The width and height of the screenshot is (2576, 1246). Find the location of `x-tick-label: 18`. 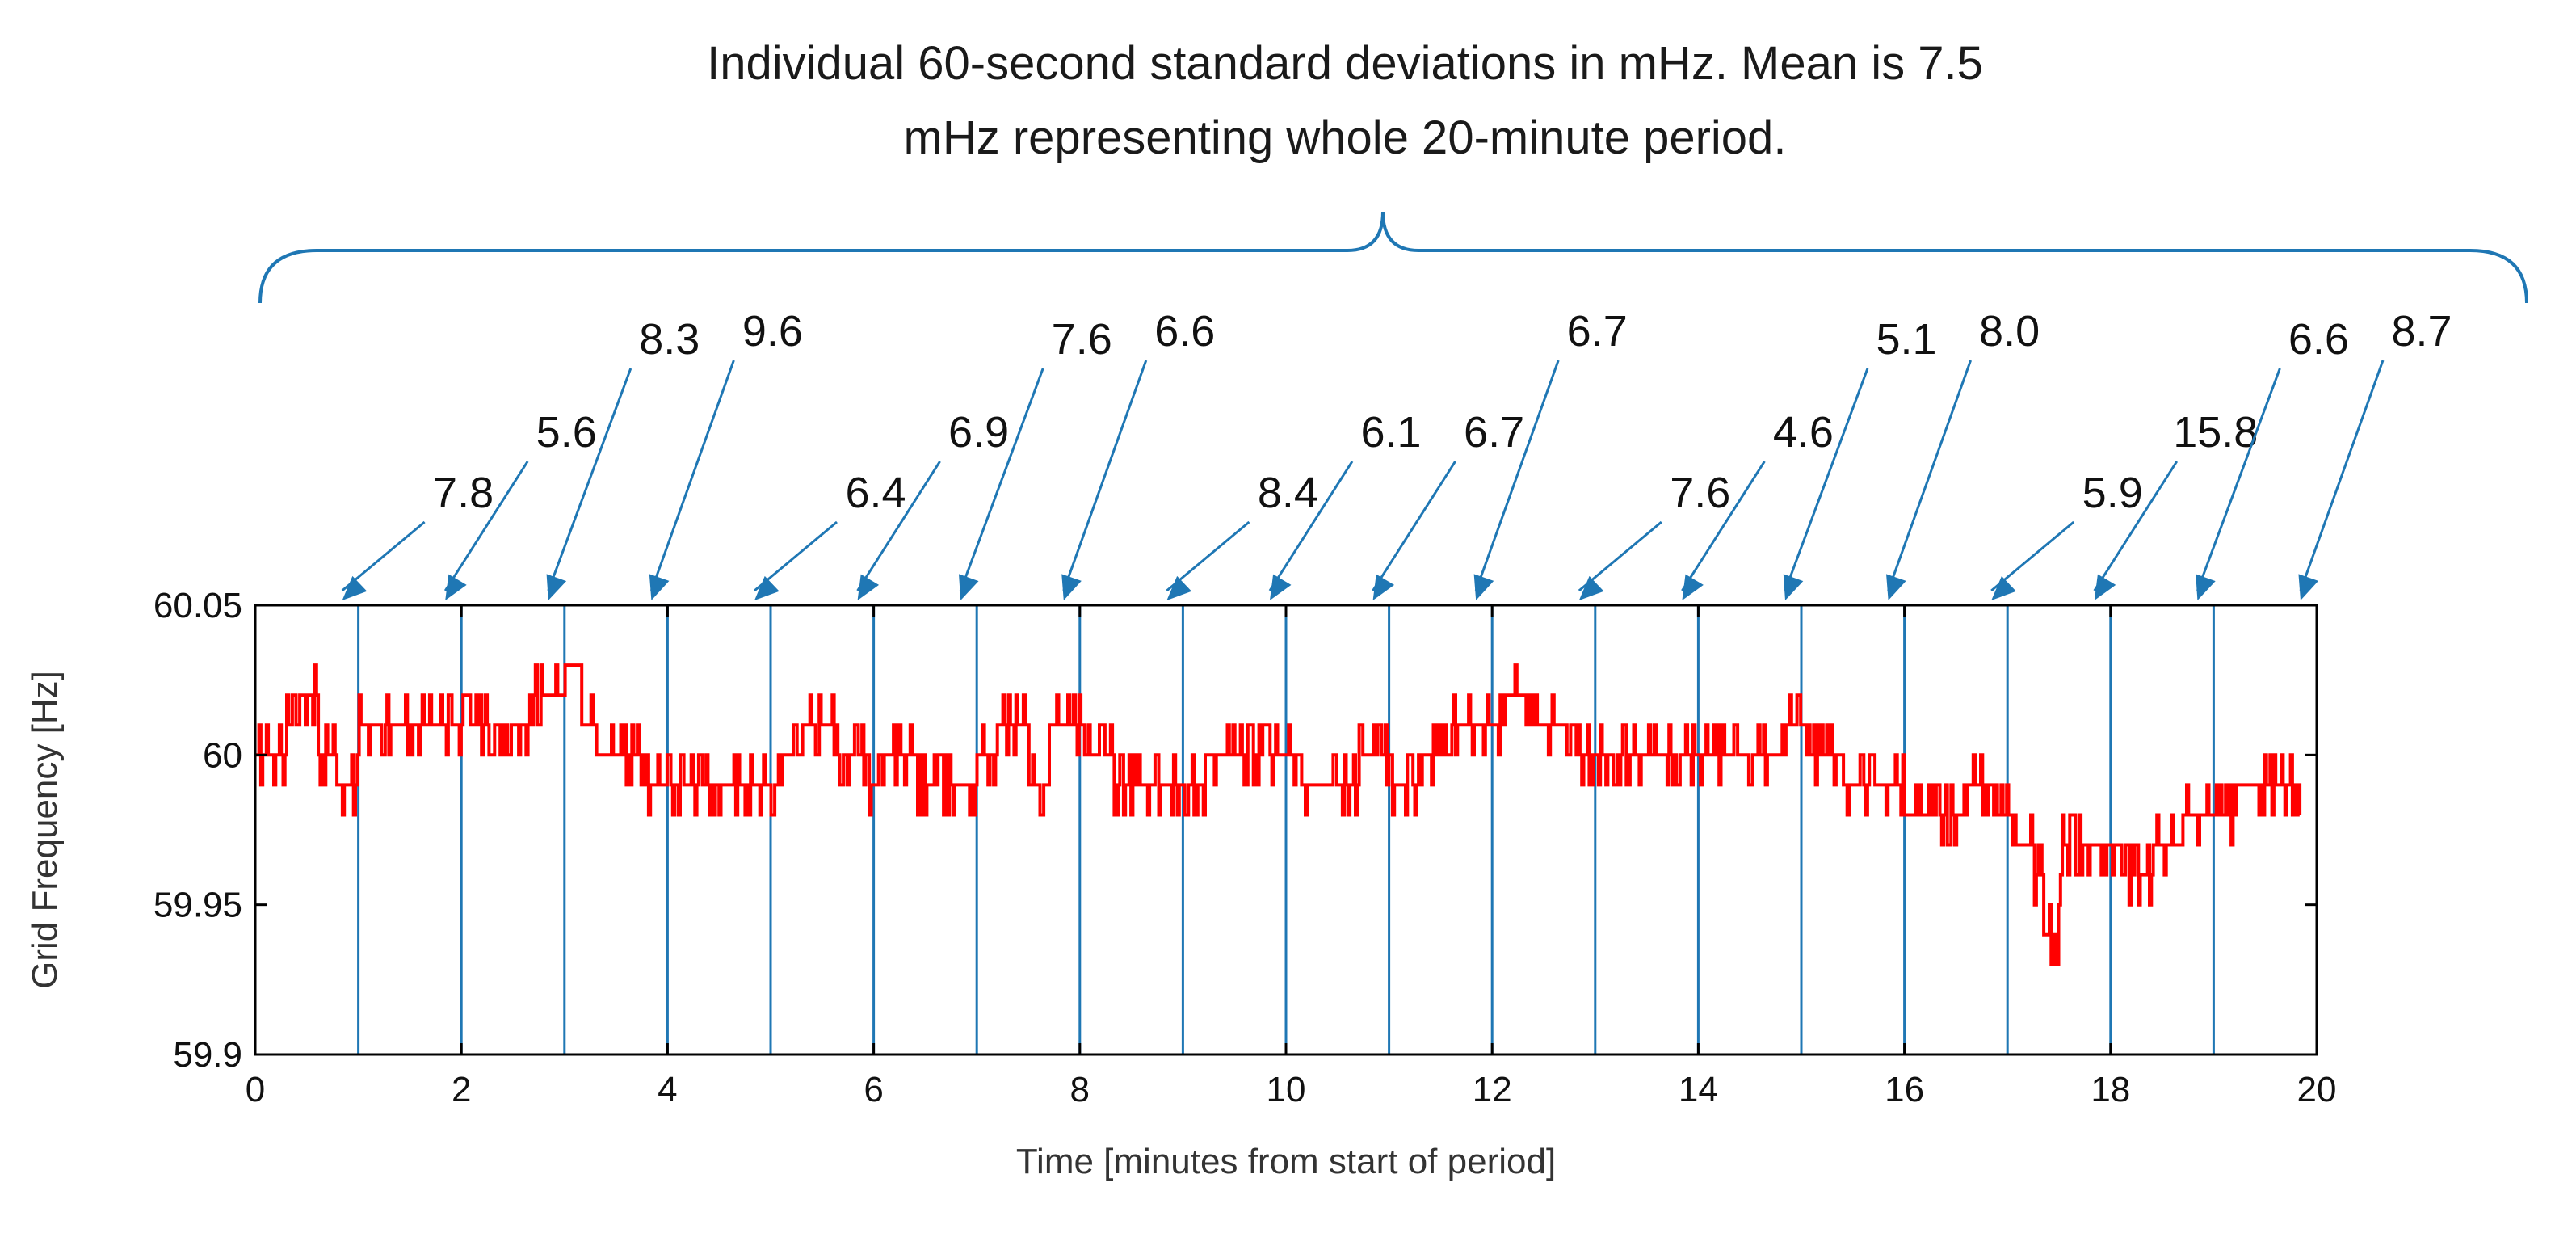

x-tick-label: 18 is located at coordinates (2110, 1089).